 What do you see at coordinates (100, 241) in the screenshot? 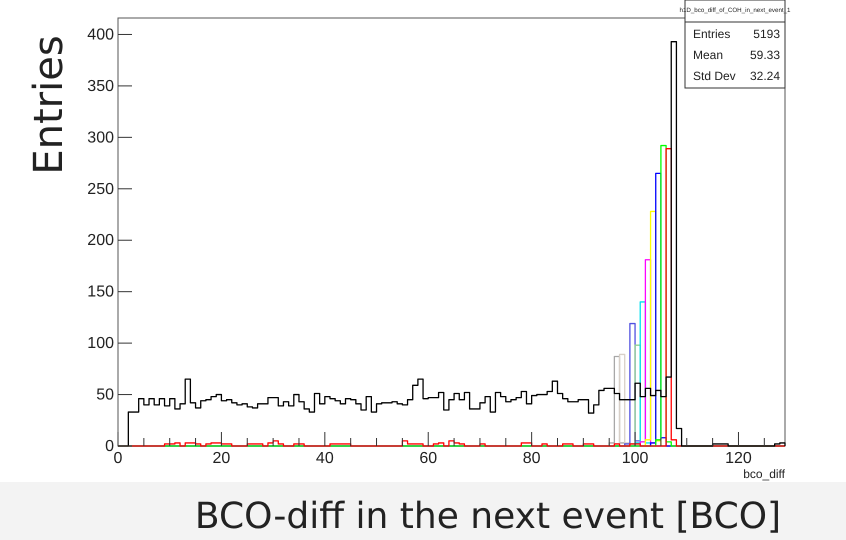
I see `y-tick-label: 200` at bounding box center [100, 241].